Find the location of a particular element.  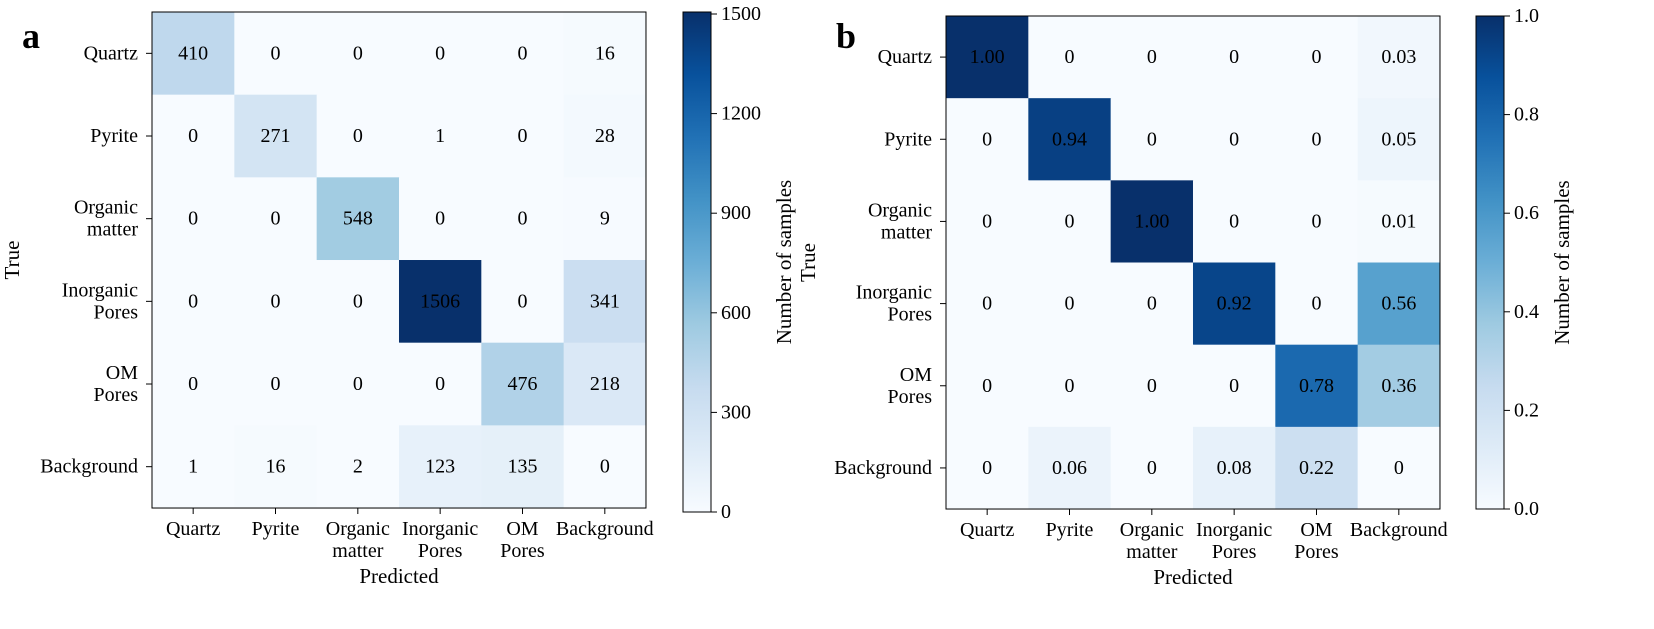

cell-value-label: 218 is located at coordinates (605, 384).